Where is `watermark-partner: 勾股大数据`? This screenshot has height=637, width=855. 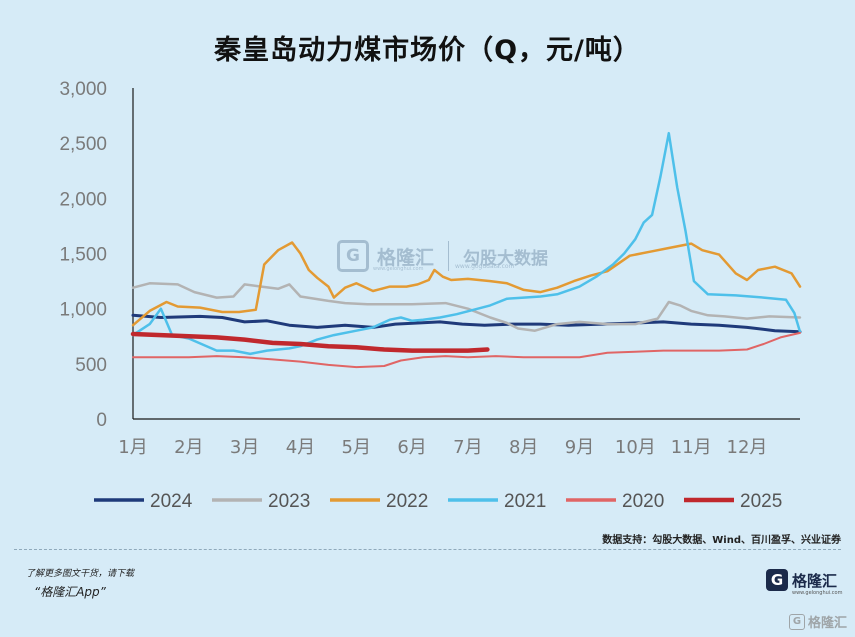 watermark-partner: 勾股大数据 is located at coordinates (506, 258).